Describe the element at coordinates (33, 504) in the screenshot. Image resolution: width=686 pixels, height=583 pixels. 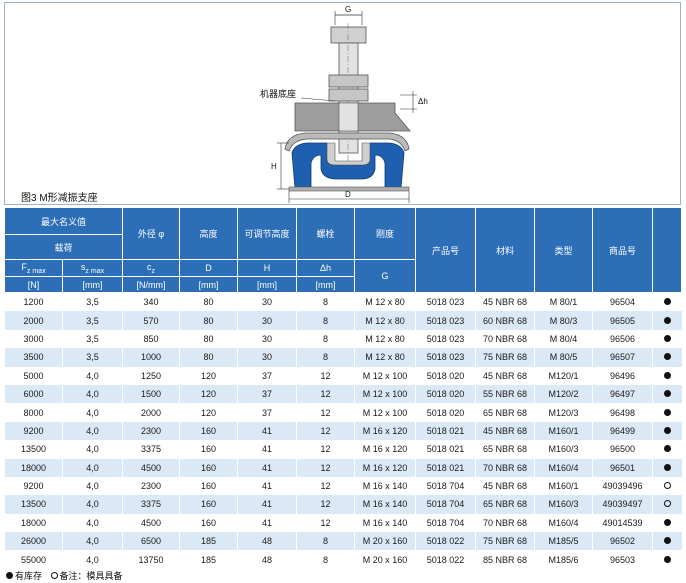
I see `load-cell: 13500` at that location.